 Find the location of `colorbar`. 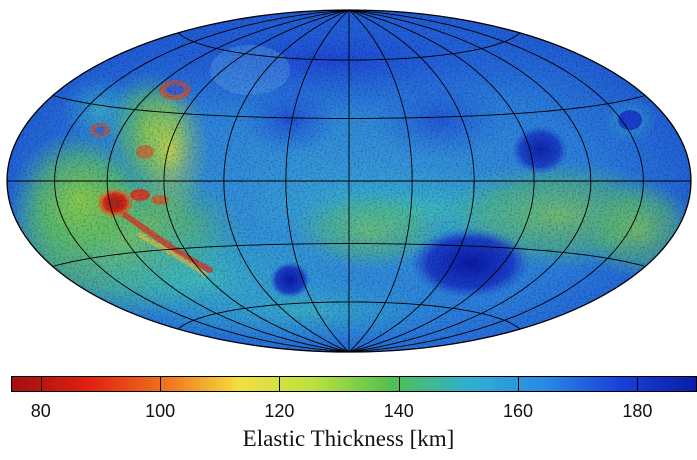

colorbar is located at coordinates (354, 384).